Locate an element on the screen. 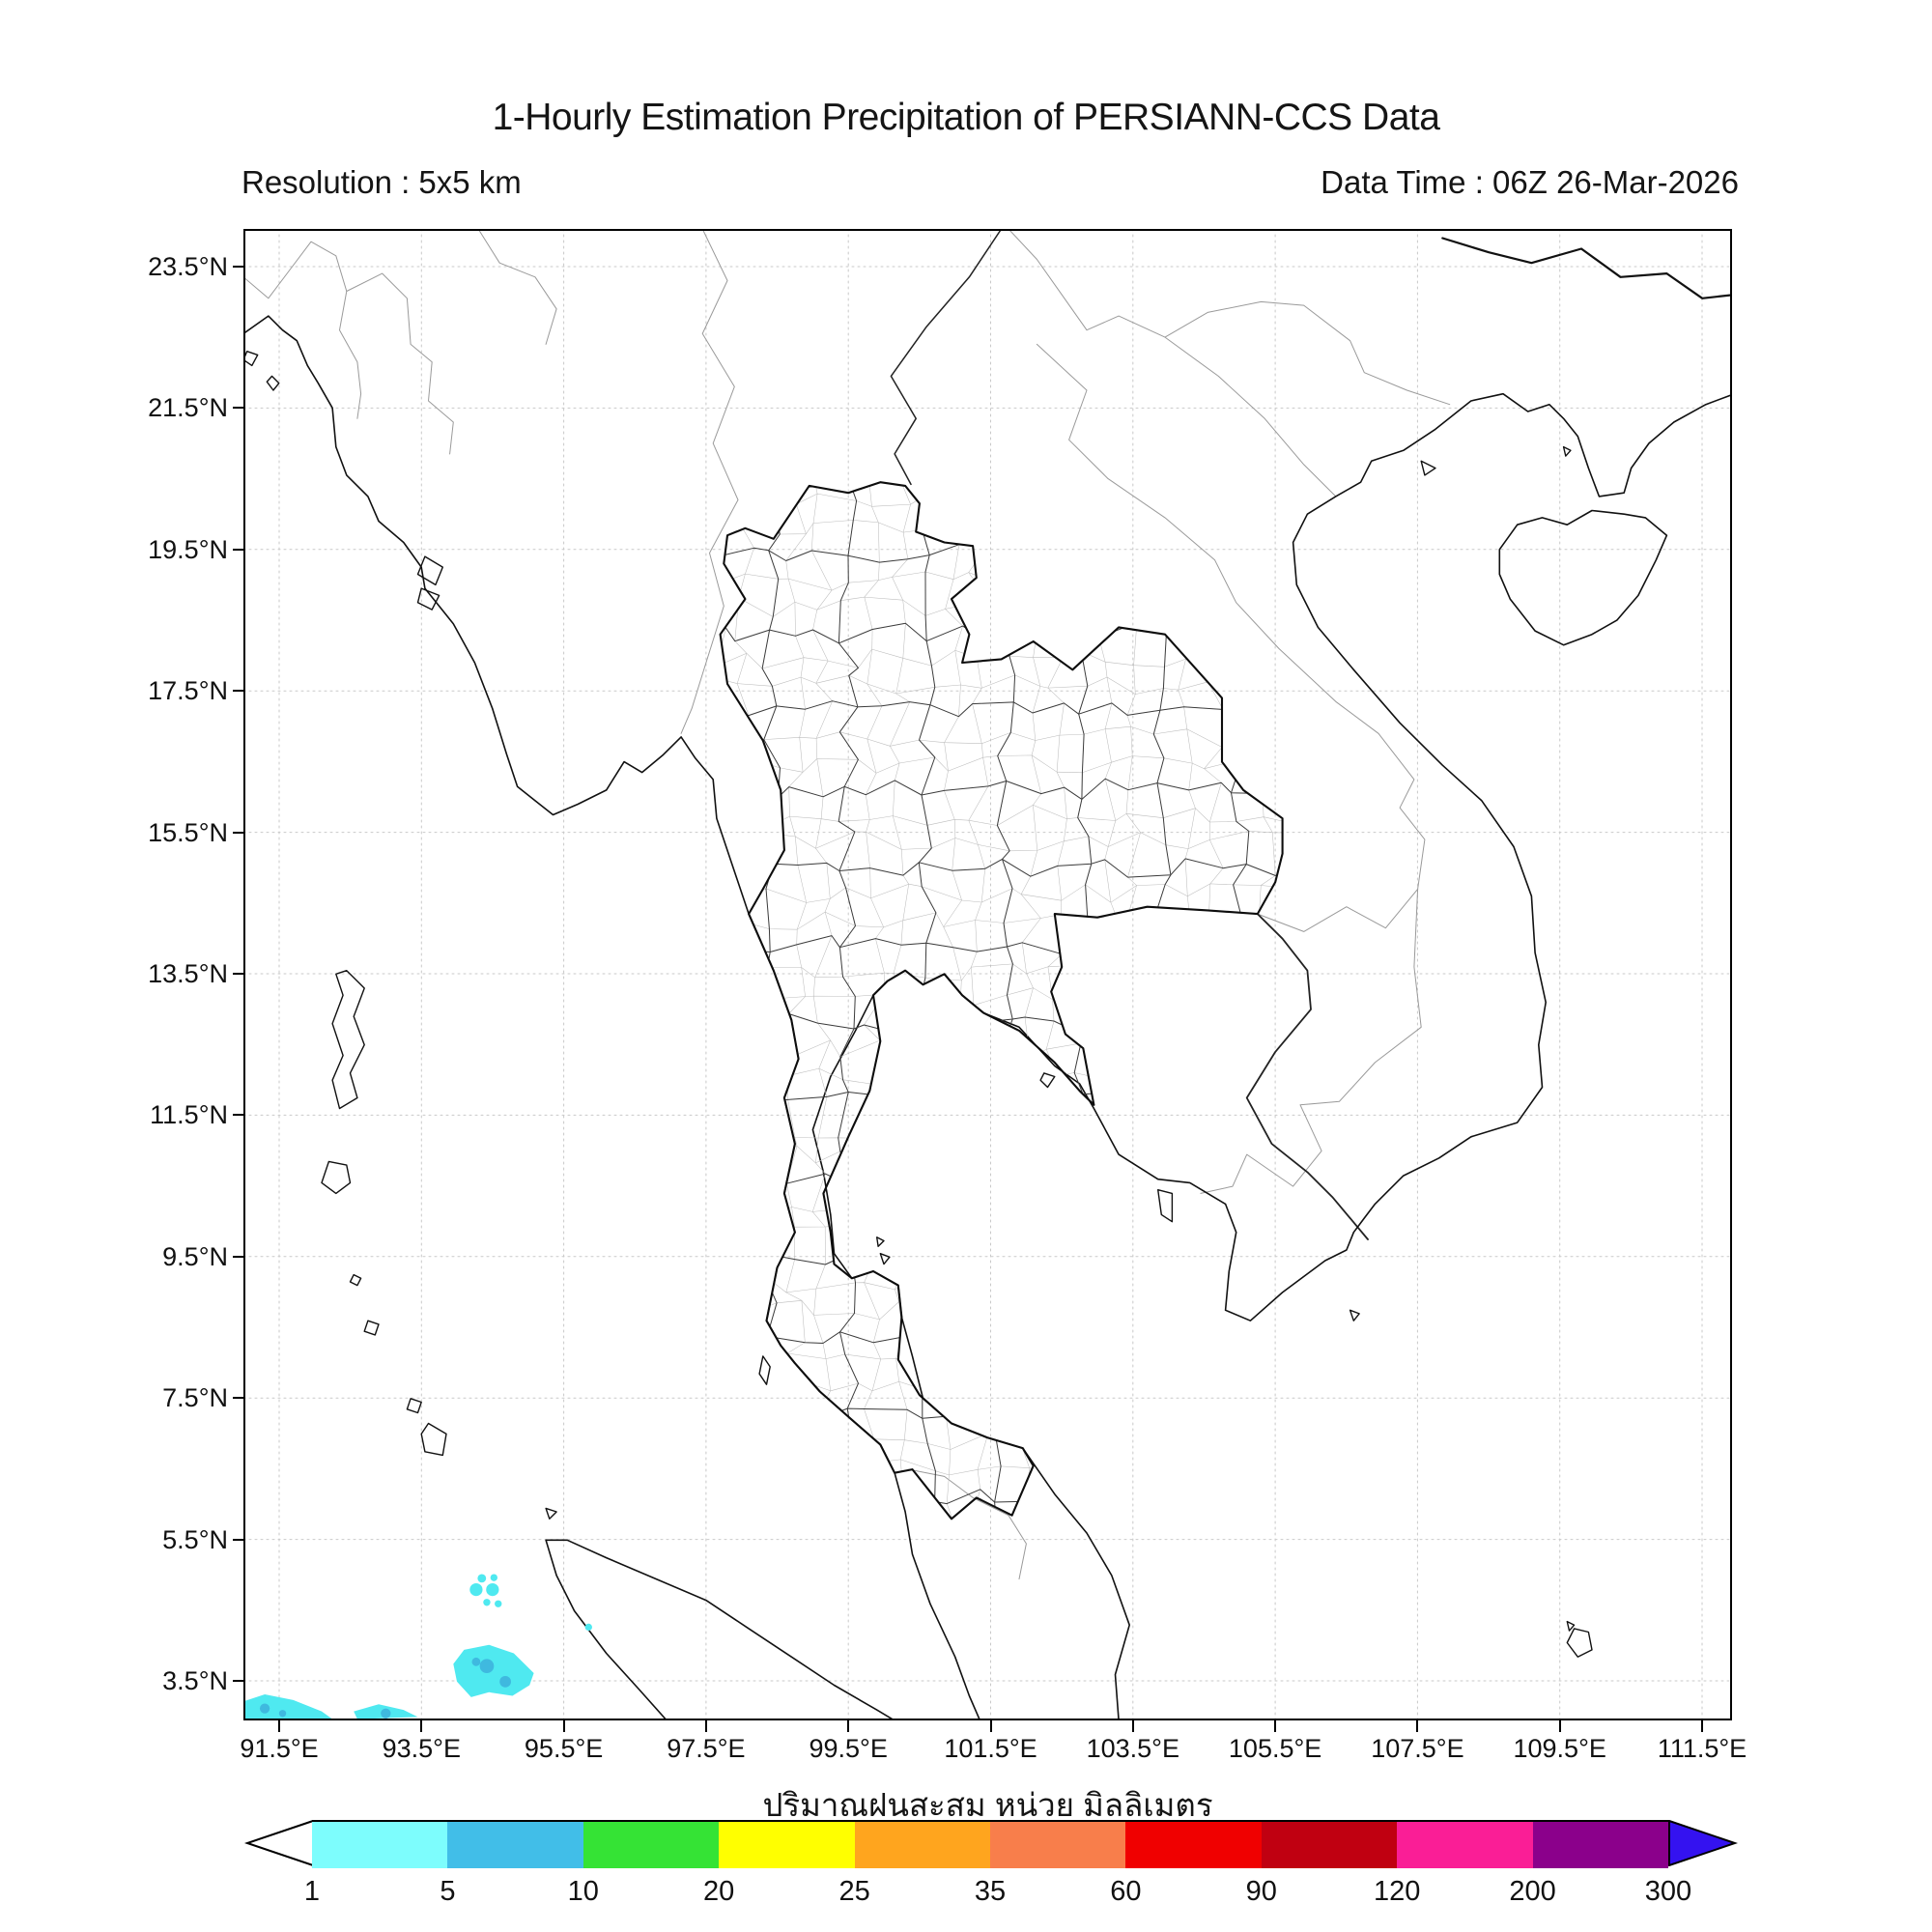  y-tick-label: 21.5°N is located at coordinates (188, 408).